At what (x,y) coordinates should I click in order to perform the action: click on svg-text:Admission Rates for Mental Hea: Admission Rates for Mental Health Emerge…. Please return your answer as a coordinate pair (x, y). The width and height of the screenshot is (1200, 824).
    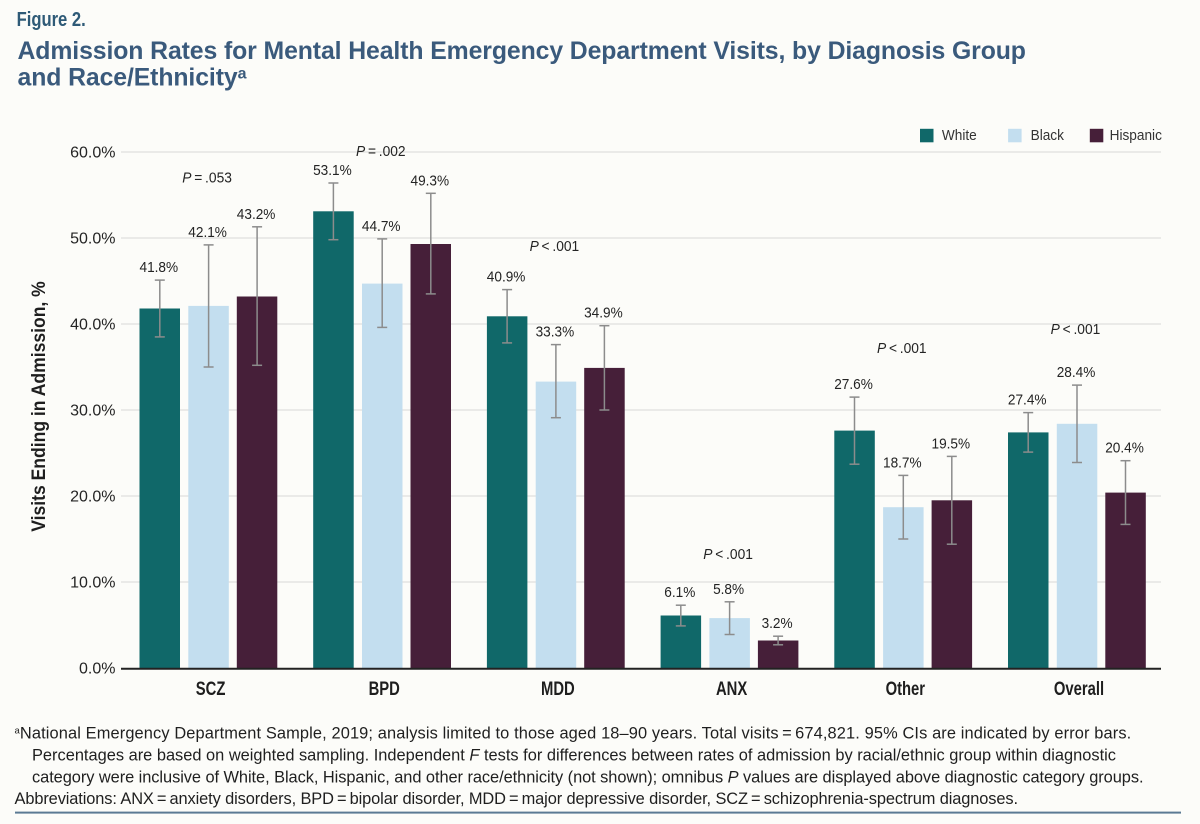
    Looking at the image, I should click on (522, 51).